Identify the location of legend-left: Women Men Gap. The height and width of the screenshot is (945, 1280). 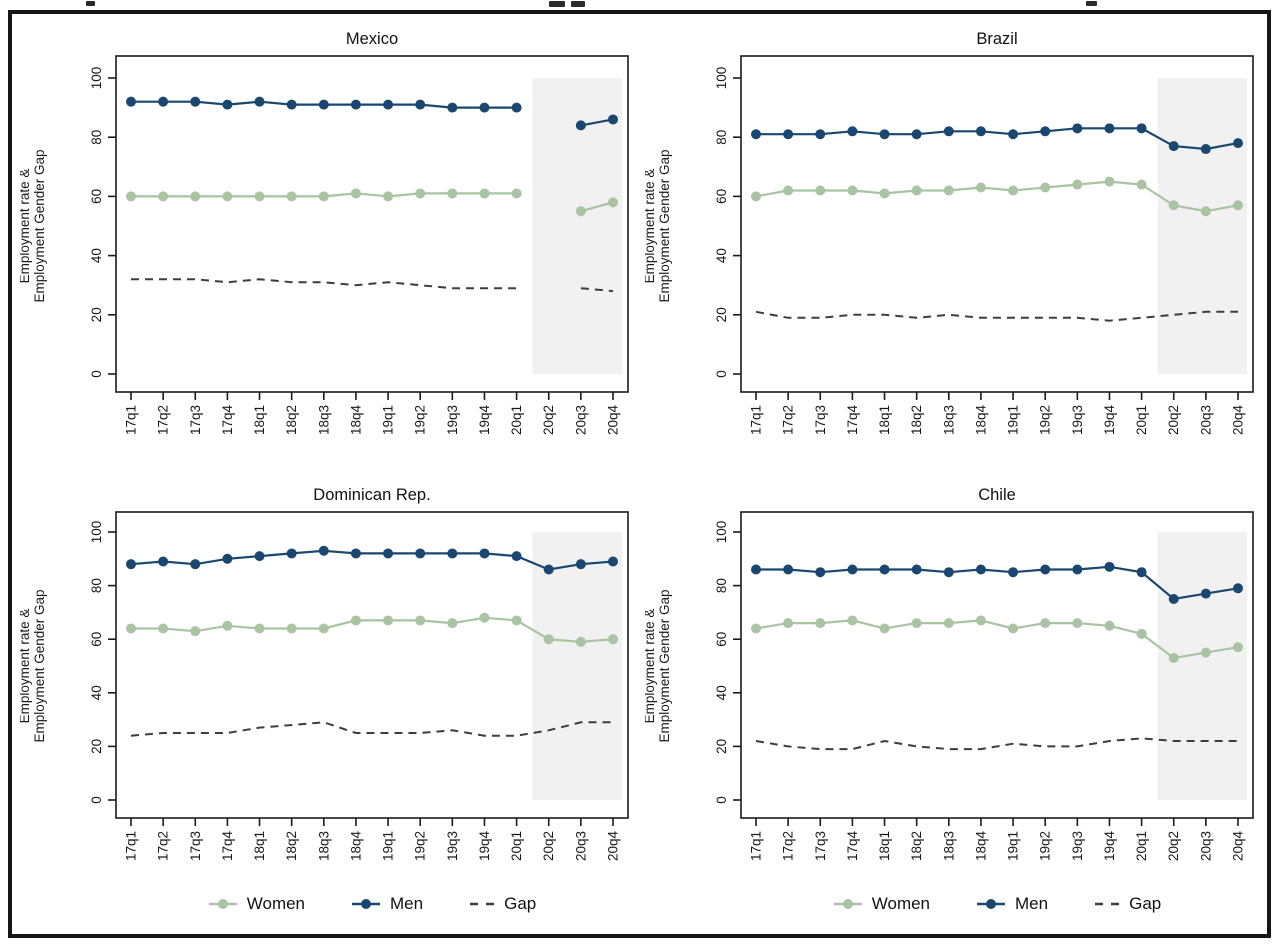
(372, 904).